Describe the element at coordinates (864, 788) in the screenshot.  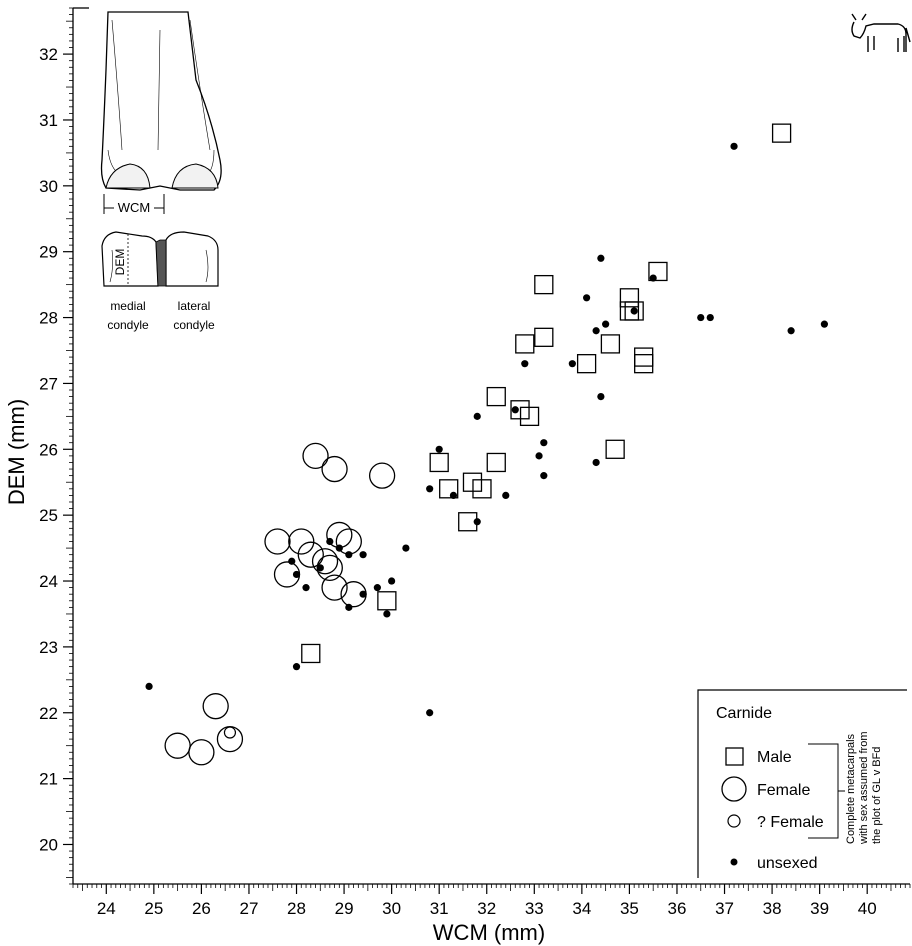
I see `legend-note-line2: with sex assumed from` at that location.